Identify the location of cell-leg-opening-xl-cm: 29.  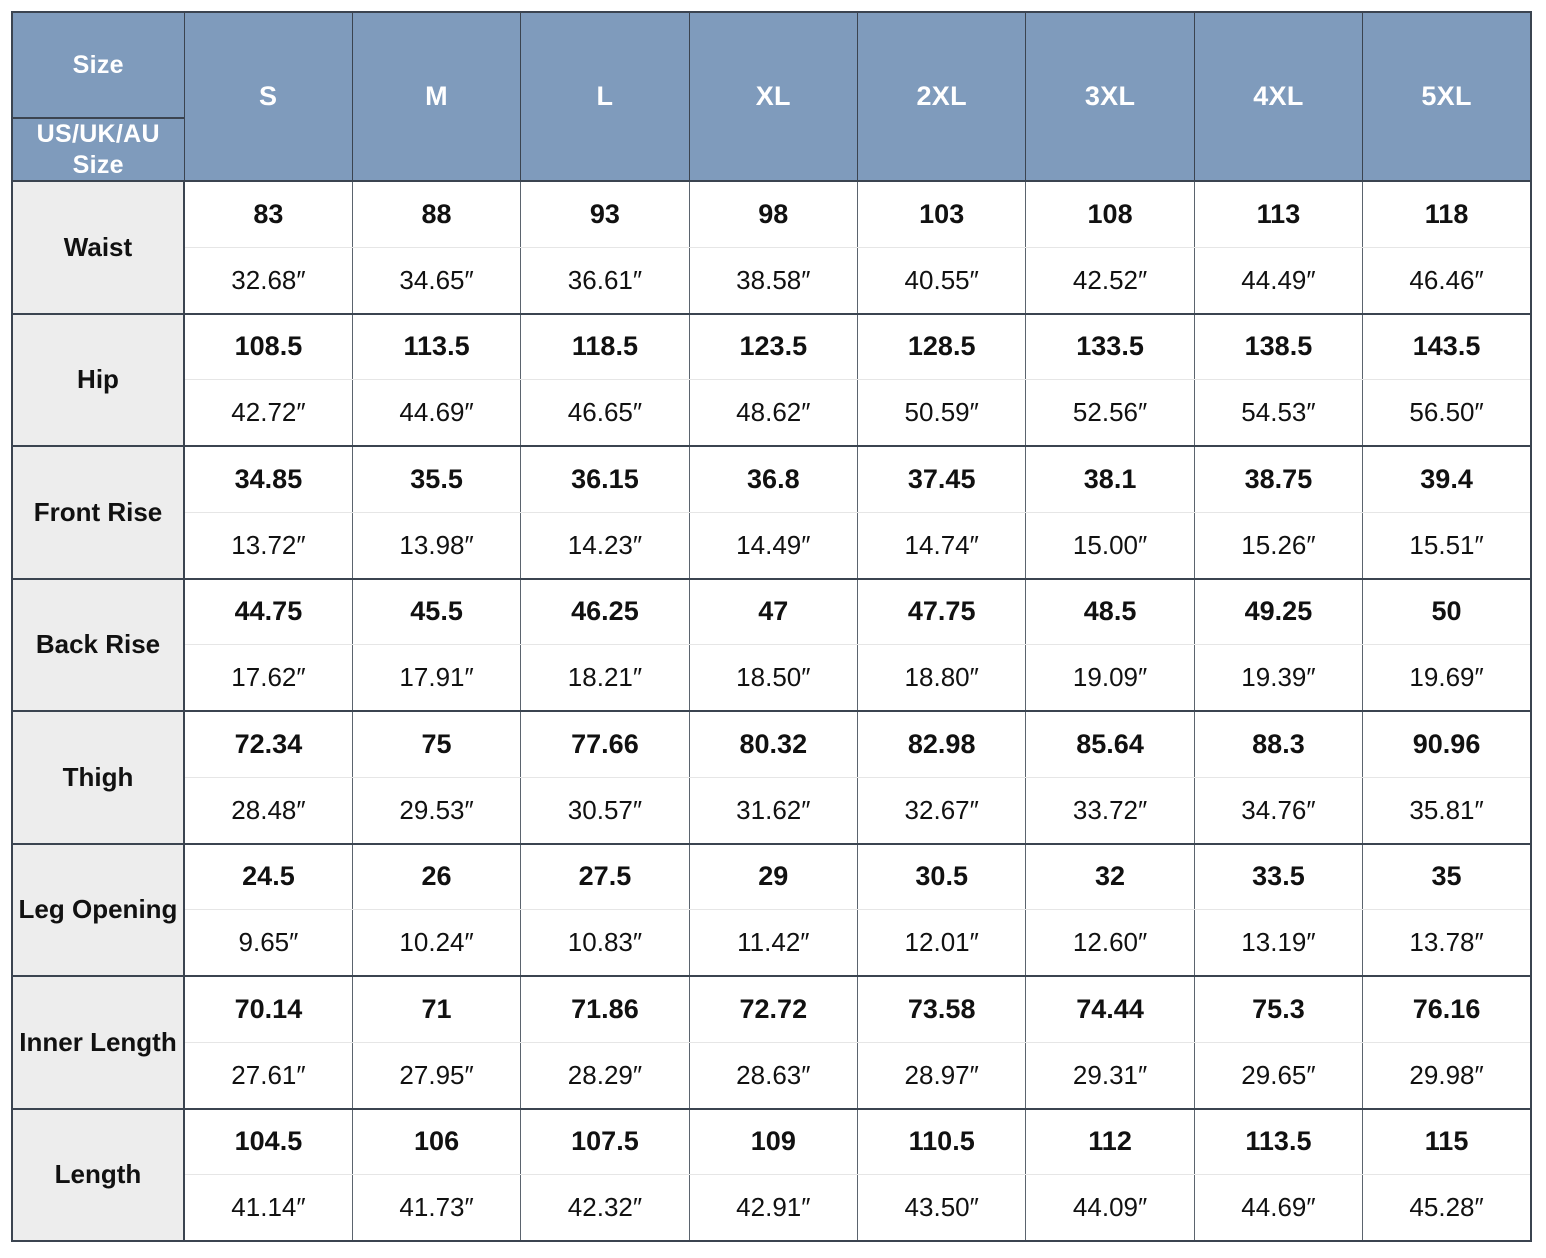
(773, 876).